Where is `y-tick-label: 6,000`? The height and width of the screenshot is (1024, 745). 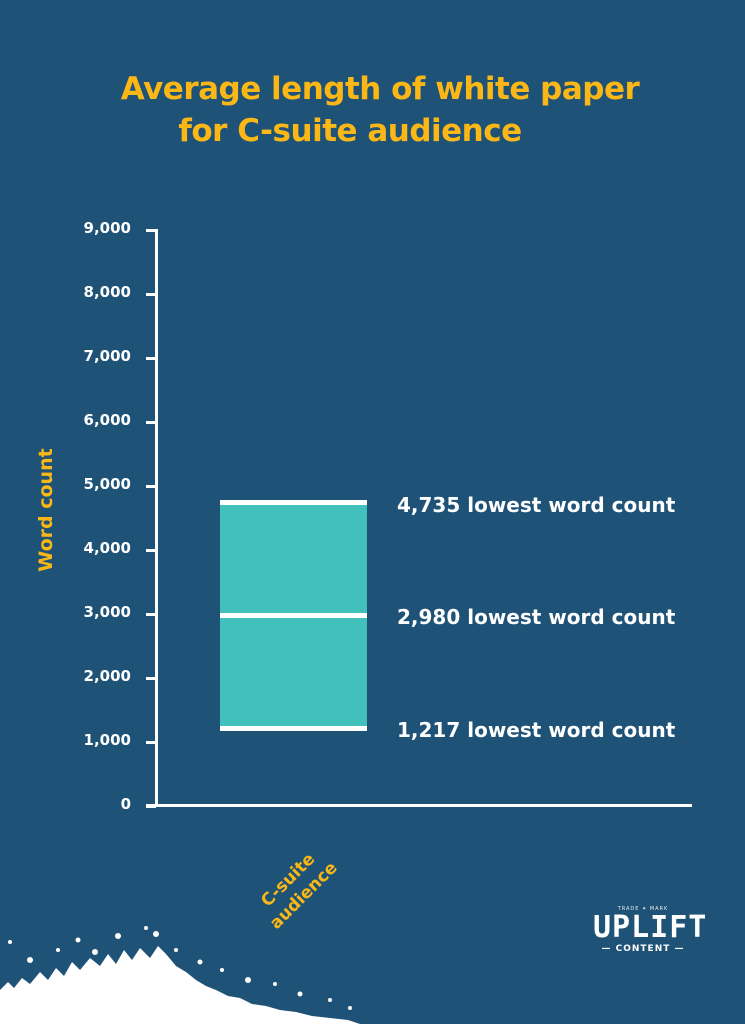
y-tick-label: 6,000 is located at coordinates (107, 420).